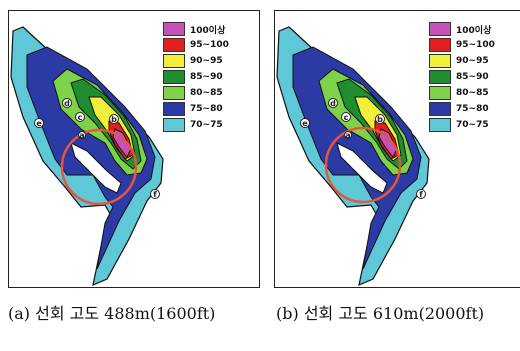 The image size is (520, 351). I want to click on caption-b: (b) 선회 고도 610m(2000ft), so click(380, 313).